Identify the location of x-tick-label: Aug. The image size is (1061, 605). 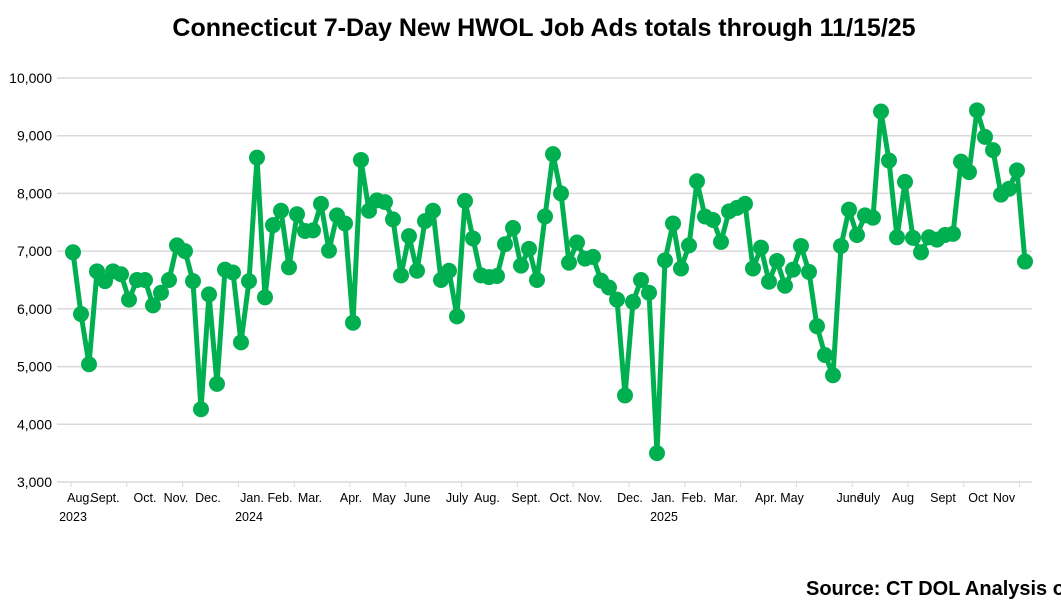
(903, 498).